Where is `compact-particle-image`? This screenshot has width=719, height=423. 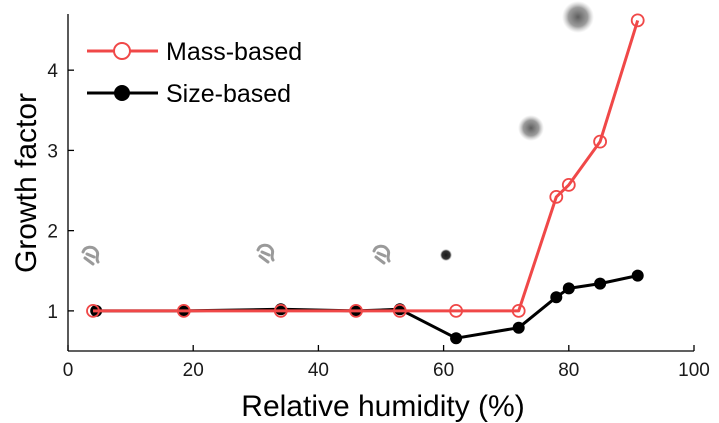 compact-particle-image is located at coordinates (446, 255).